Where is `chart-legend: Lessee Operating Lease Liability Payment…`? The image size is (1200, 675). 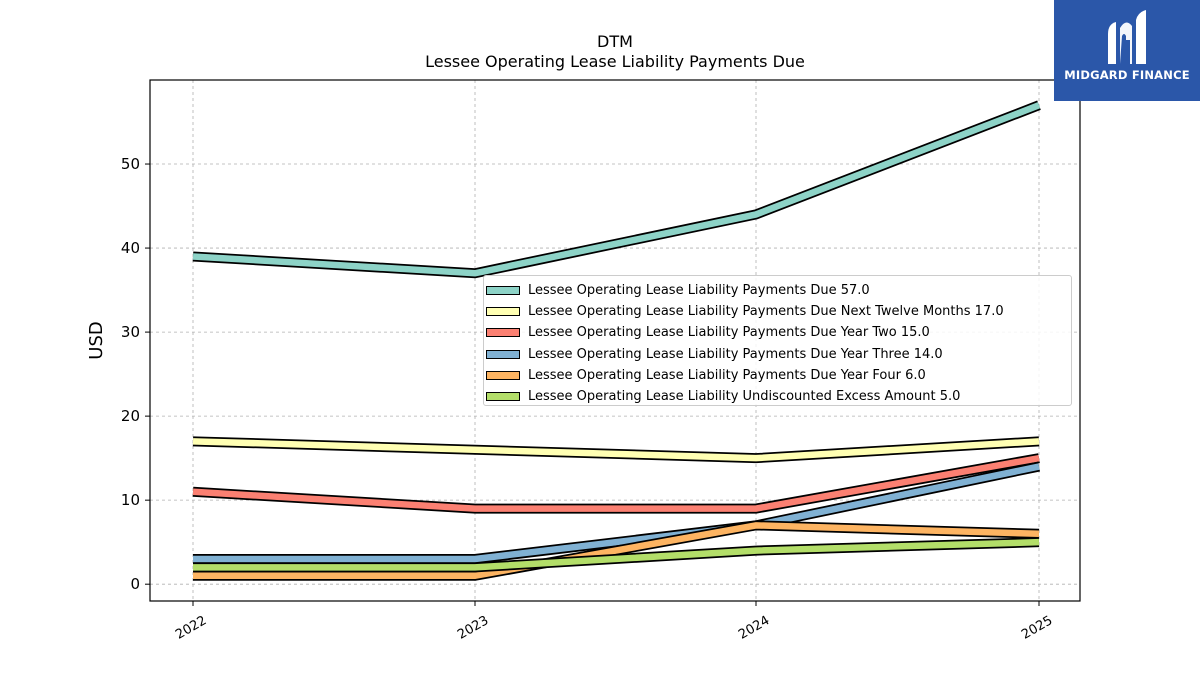
chart-legend: Lessee Operating Lease Liability Payment… is located at coordinates (777, 340).